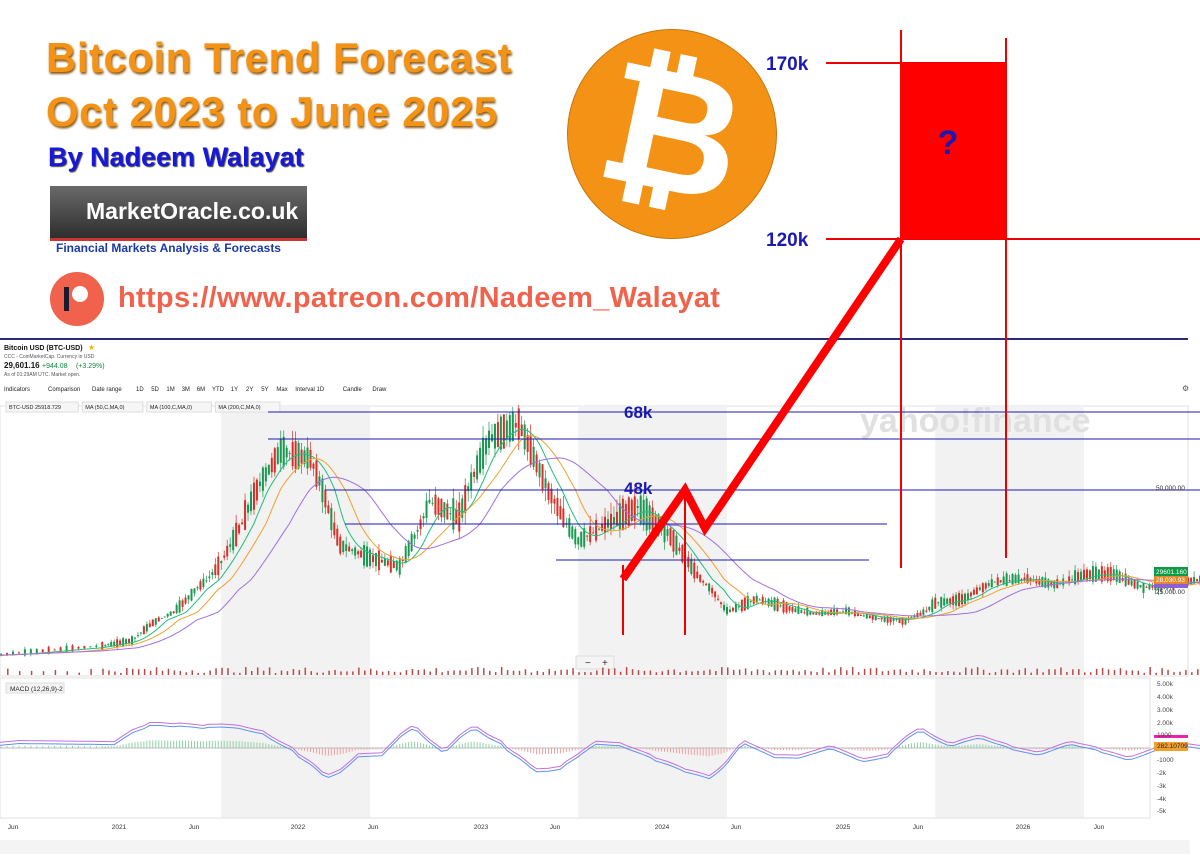 This screenshot has height=857, width=1200. Describe the element at coordinates (353, 390) in the screenshot. I see `toolbar-item-candle: Candle` at that location.